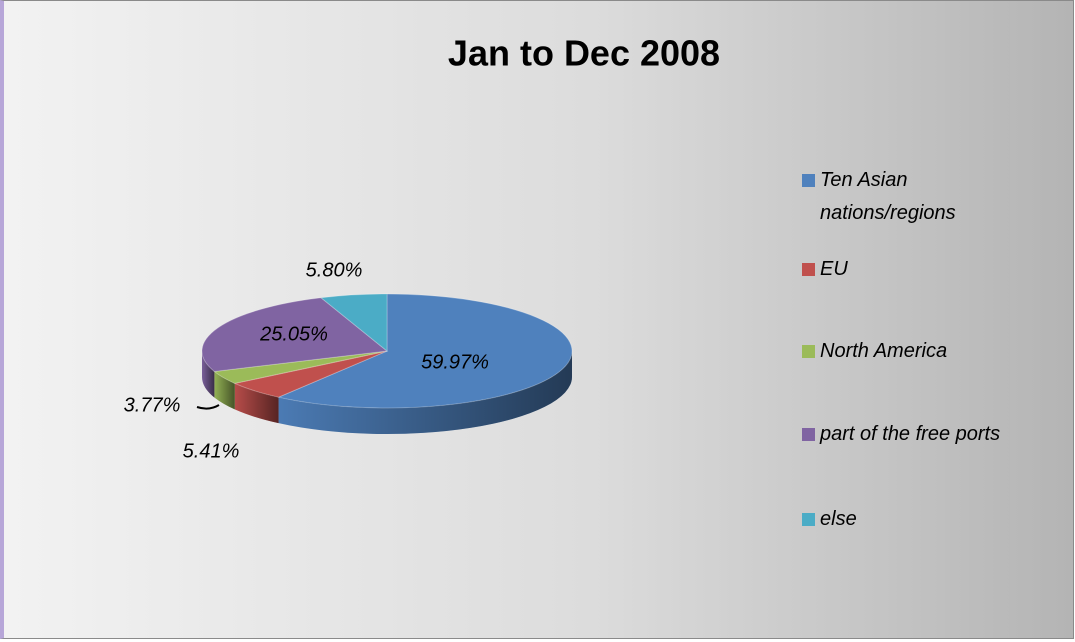  Describe the element at coordinates (211, 451) in the screenshot. I see `data-label: 5.41%` at that location.